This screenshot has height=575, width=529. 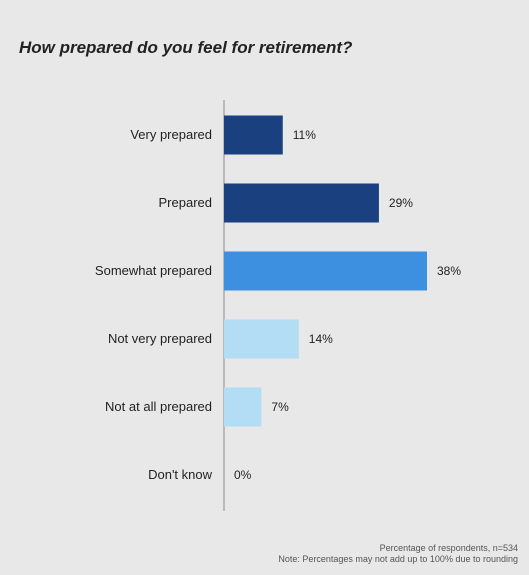 I want to click on chart-title: How prepared do you feel for retirement?, so click(x=186, y=47).